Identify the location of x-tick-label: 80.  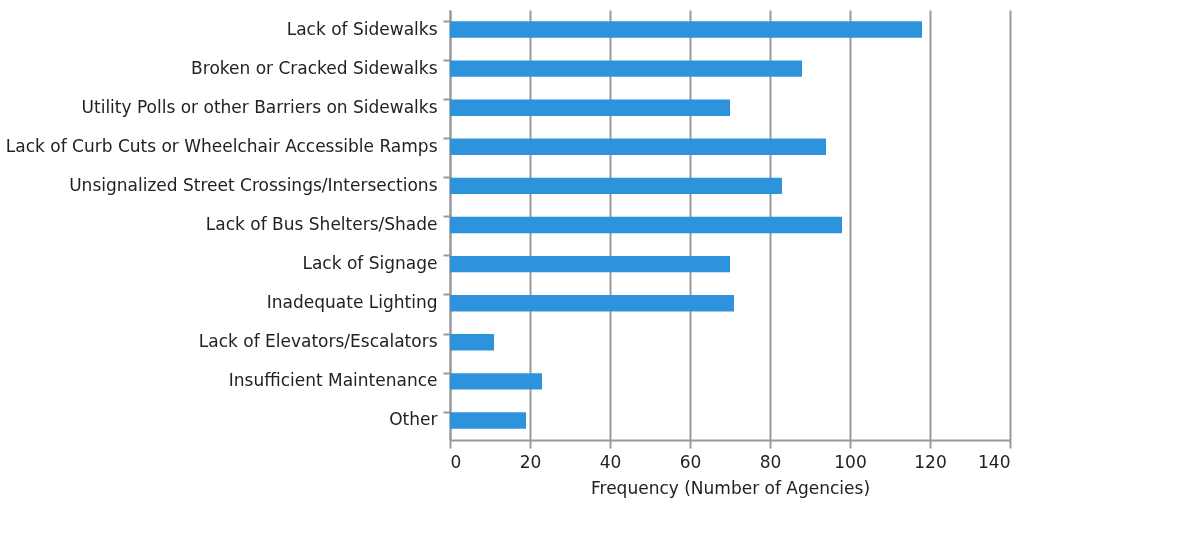
(770, 461).